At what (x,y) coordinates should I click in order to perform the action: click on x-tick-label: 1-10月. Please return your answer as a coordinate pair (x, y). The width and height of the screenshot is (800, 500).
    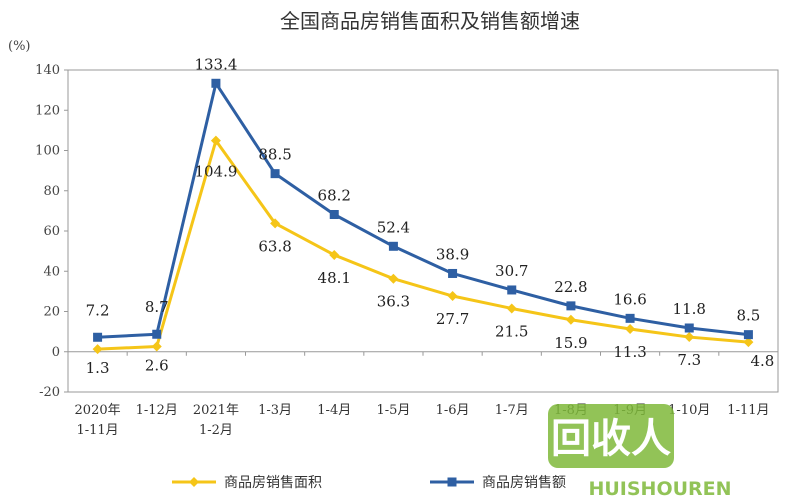
    Looking at the image, I should click on (689, 410).